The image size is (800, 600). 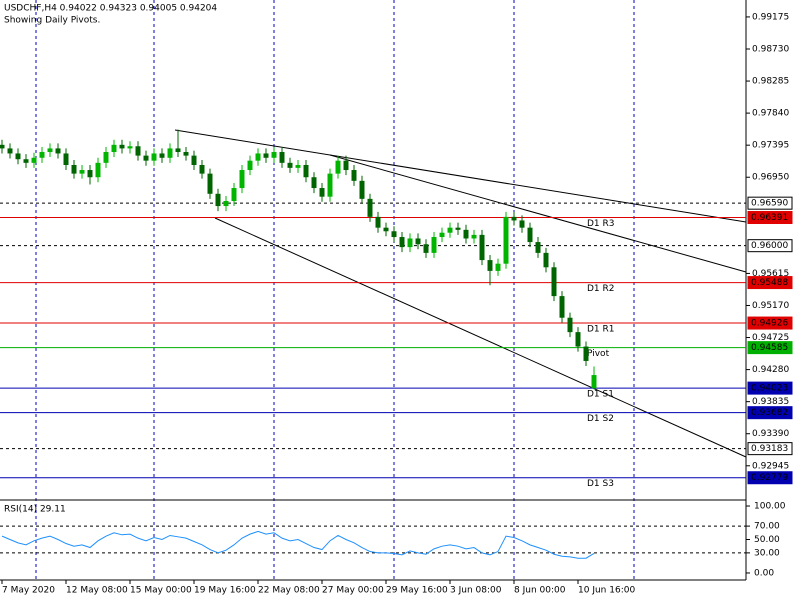 I want to click on y-tick-label: 0.95170, so click(x=770, y=306).